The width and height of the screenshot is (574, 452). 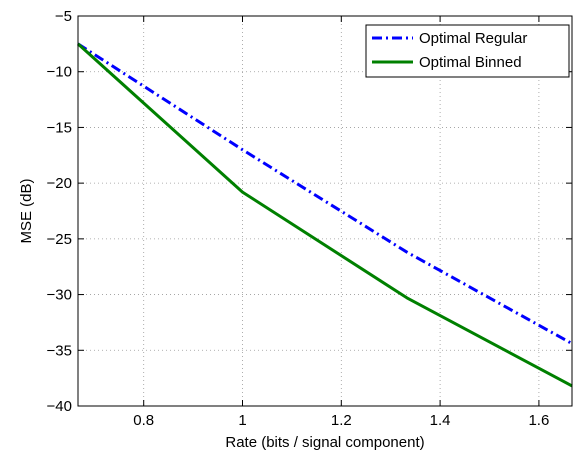 I want to click on y-axis-label: MSE (dB), so click(x=26, y=210).